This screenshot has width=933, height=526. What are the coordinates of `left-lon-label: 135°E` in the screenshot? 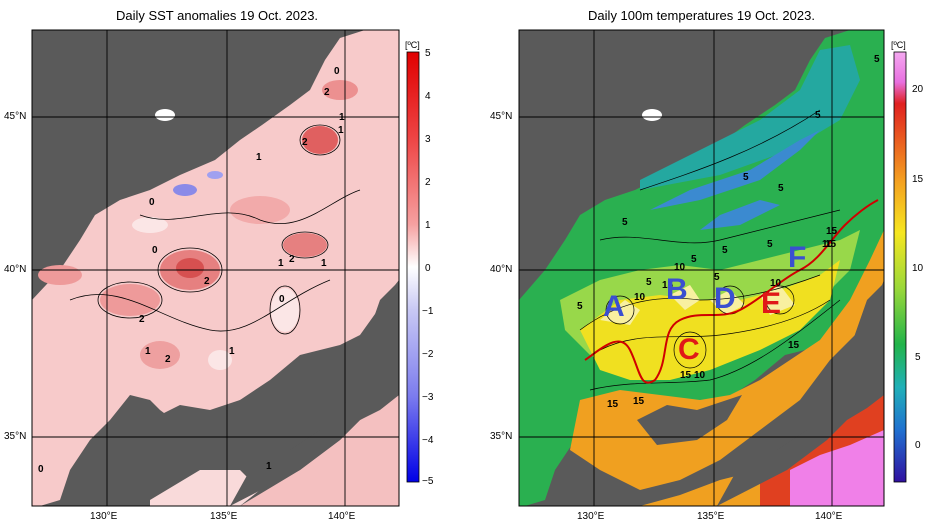 It's located at (224, 516).